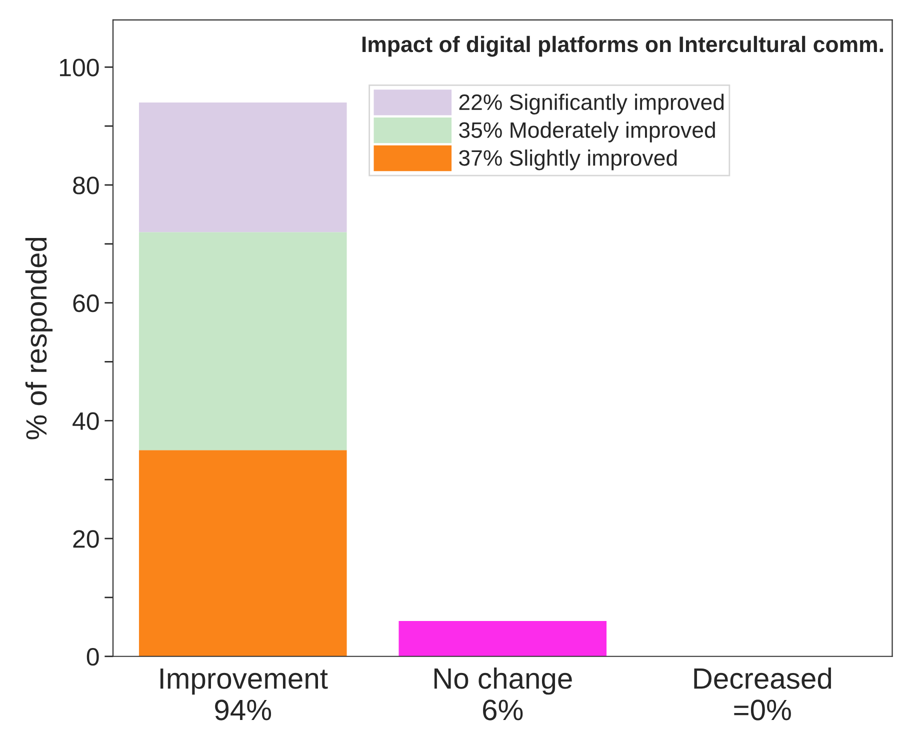 Image resolution: width=904 pixels, height=740 pixels. What do you see at coordinates (622, 46) in the screenshot?
I see `text: Impact of digital platforms on Intercultural comm.` at bounding box center [622, 46].